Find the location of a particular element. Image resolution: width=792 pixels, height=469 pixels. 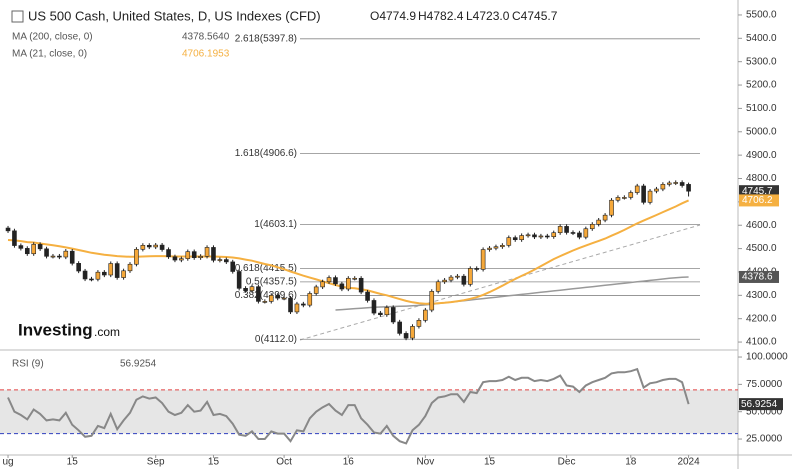

legend-value: 4378.5640 is located at coordinates (206, 37).